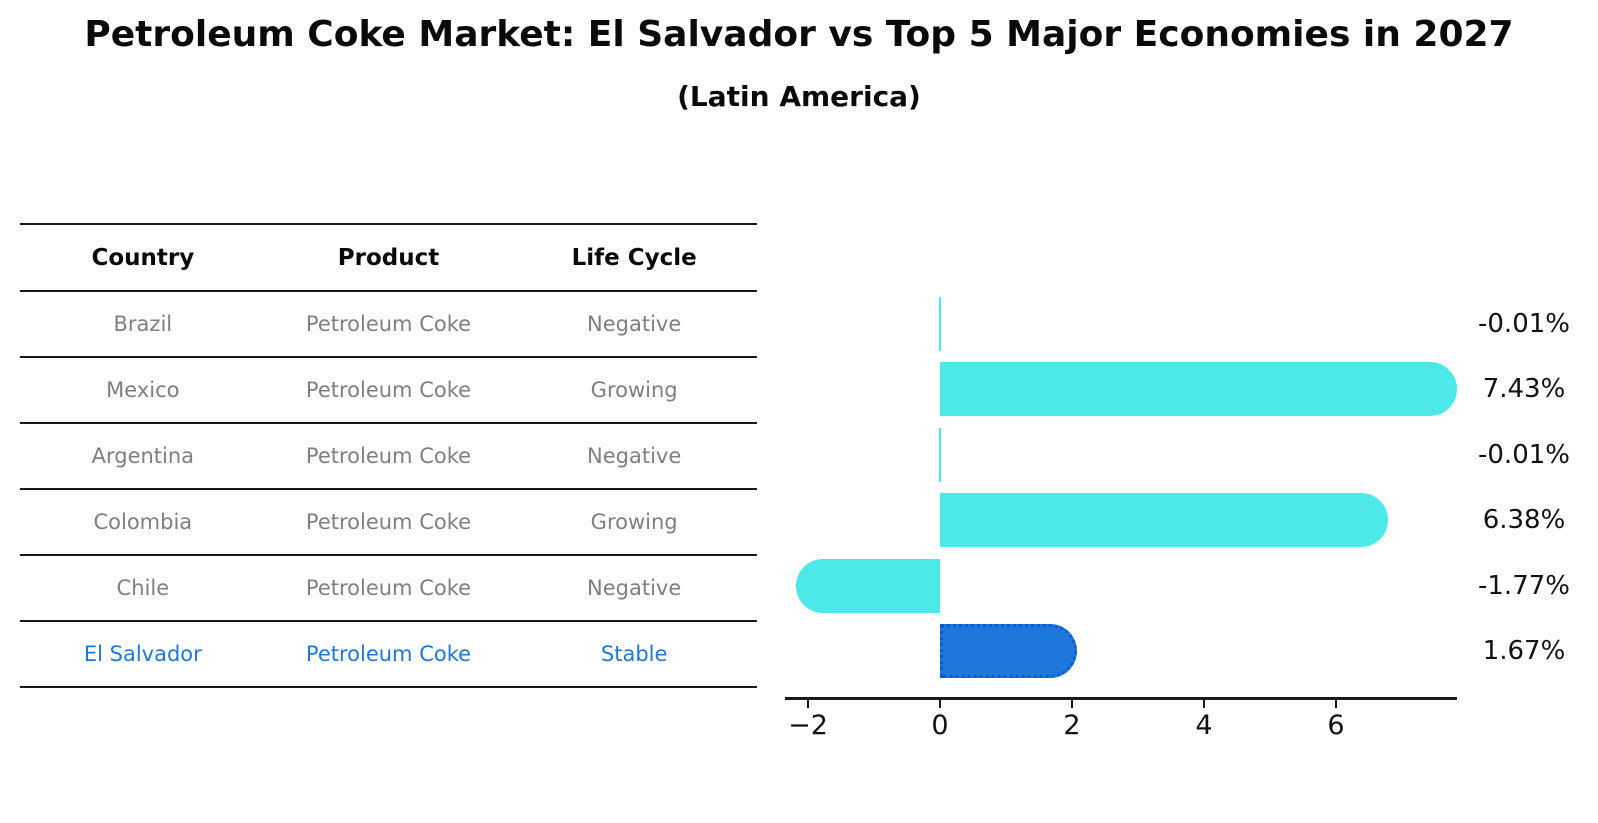  I want to click on column-header-country: Country, so click(143, 257).